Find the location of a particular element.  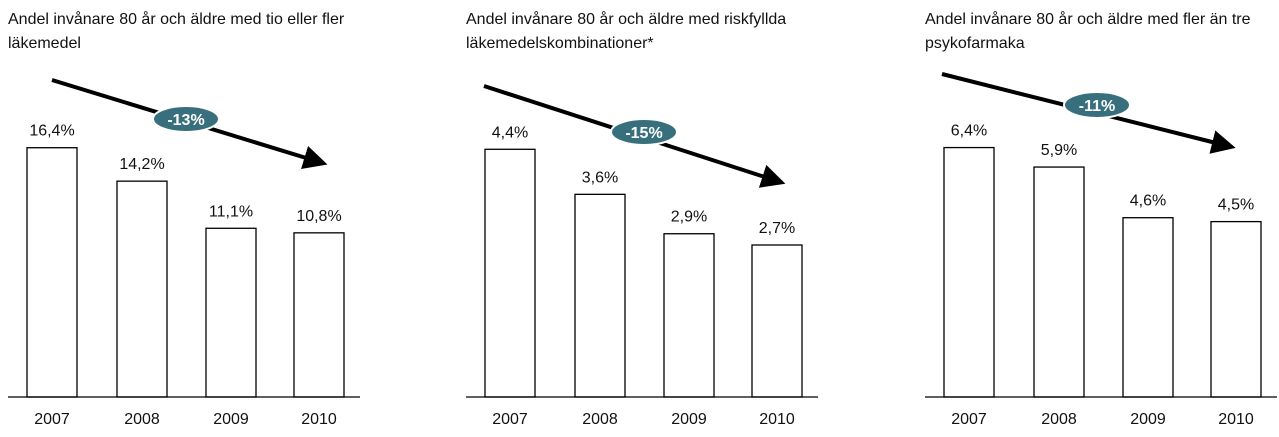

value-label: 3,6% is located at coordinates (600, 177).